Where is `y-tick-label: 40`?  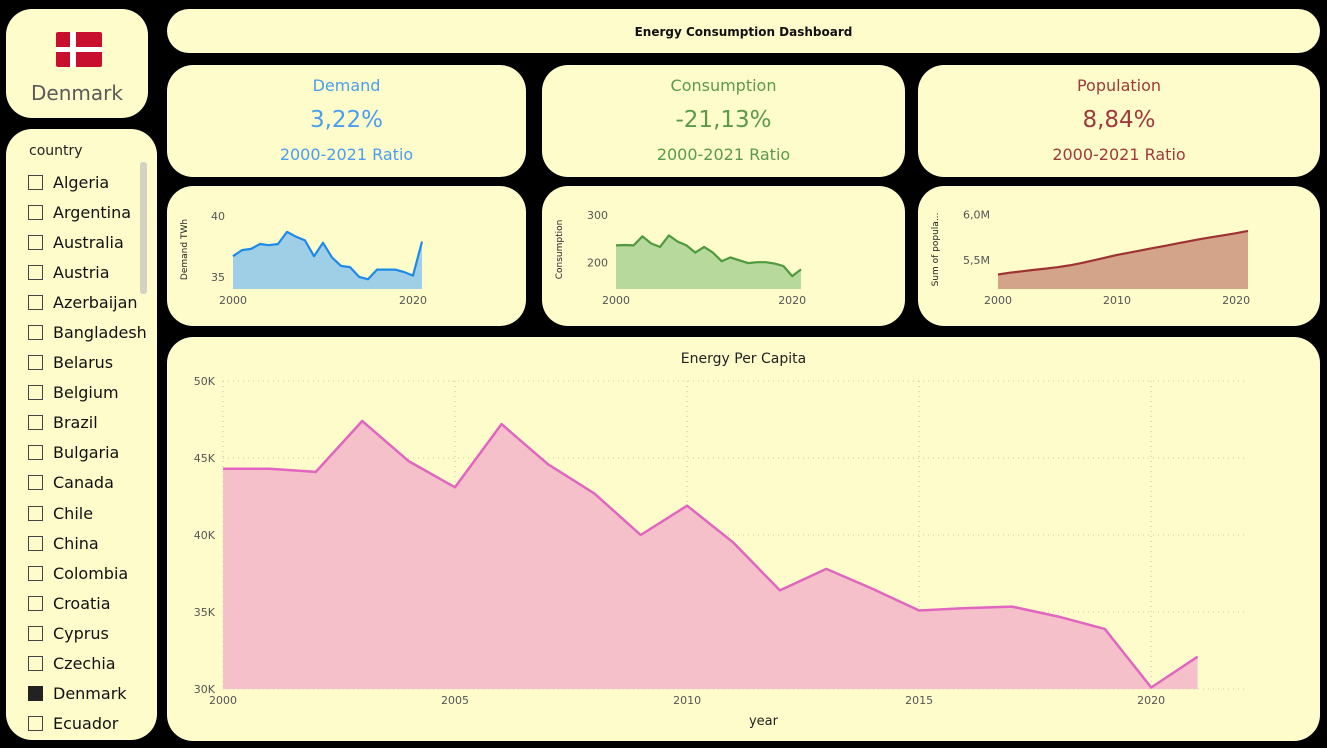
y-tick-label: 40 is located at coordinates (218, 216).